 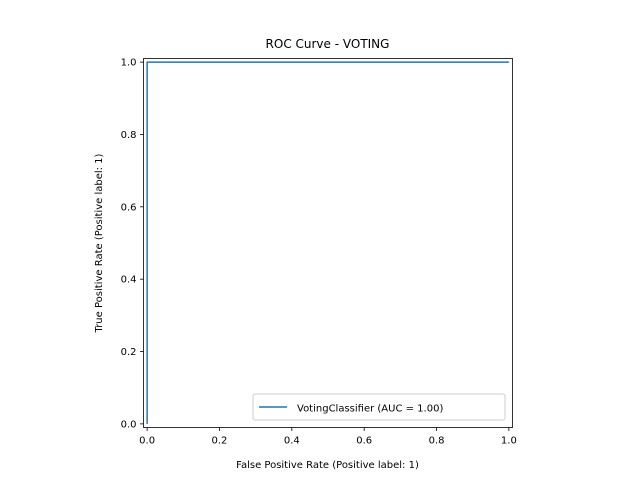 What do you see at coordinates (292, 441) in the screenshot?
I see `x-tick-label: 0.4` at bounding box center [292, 441].